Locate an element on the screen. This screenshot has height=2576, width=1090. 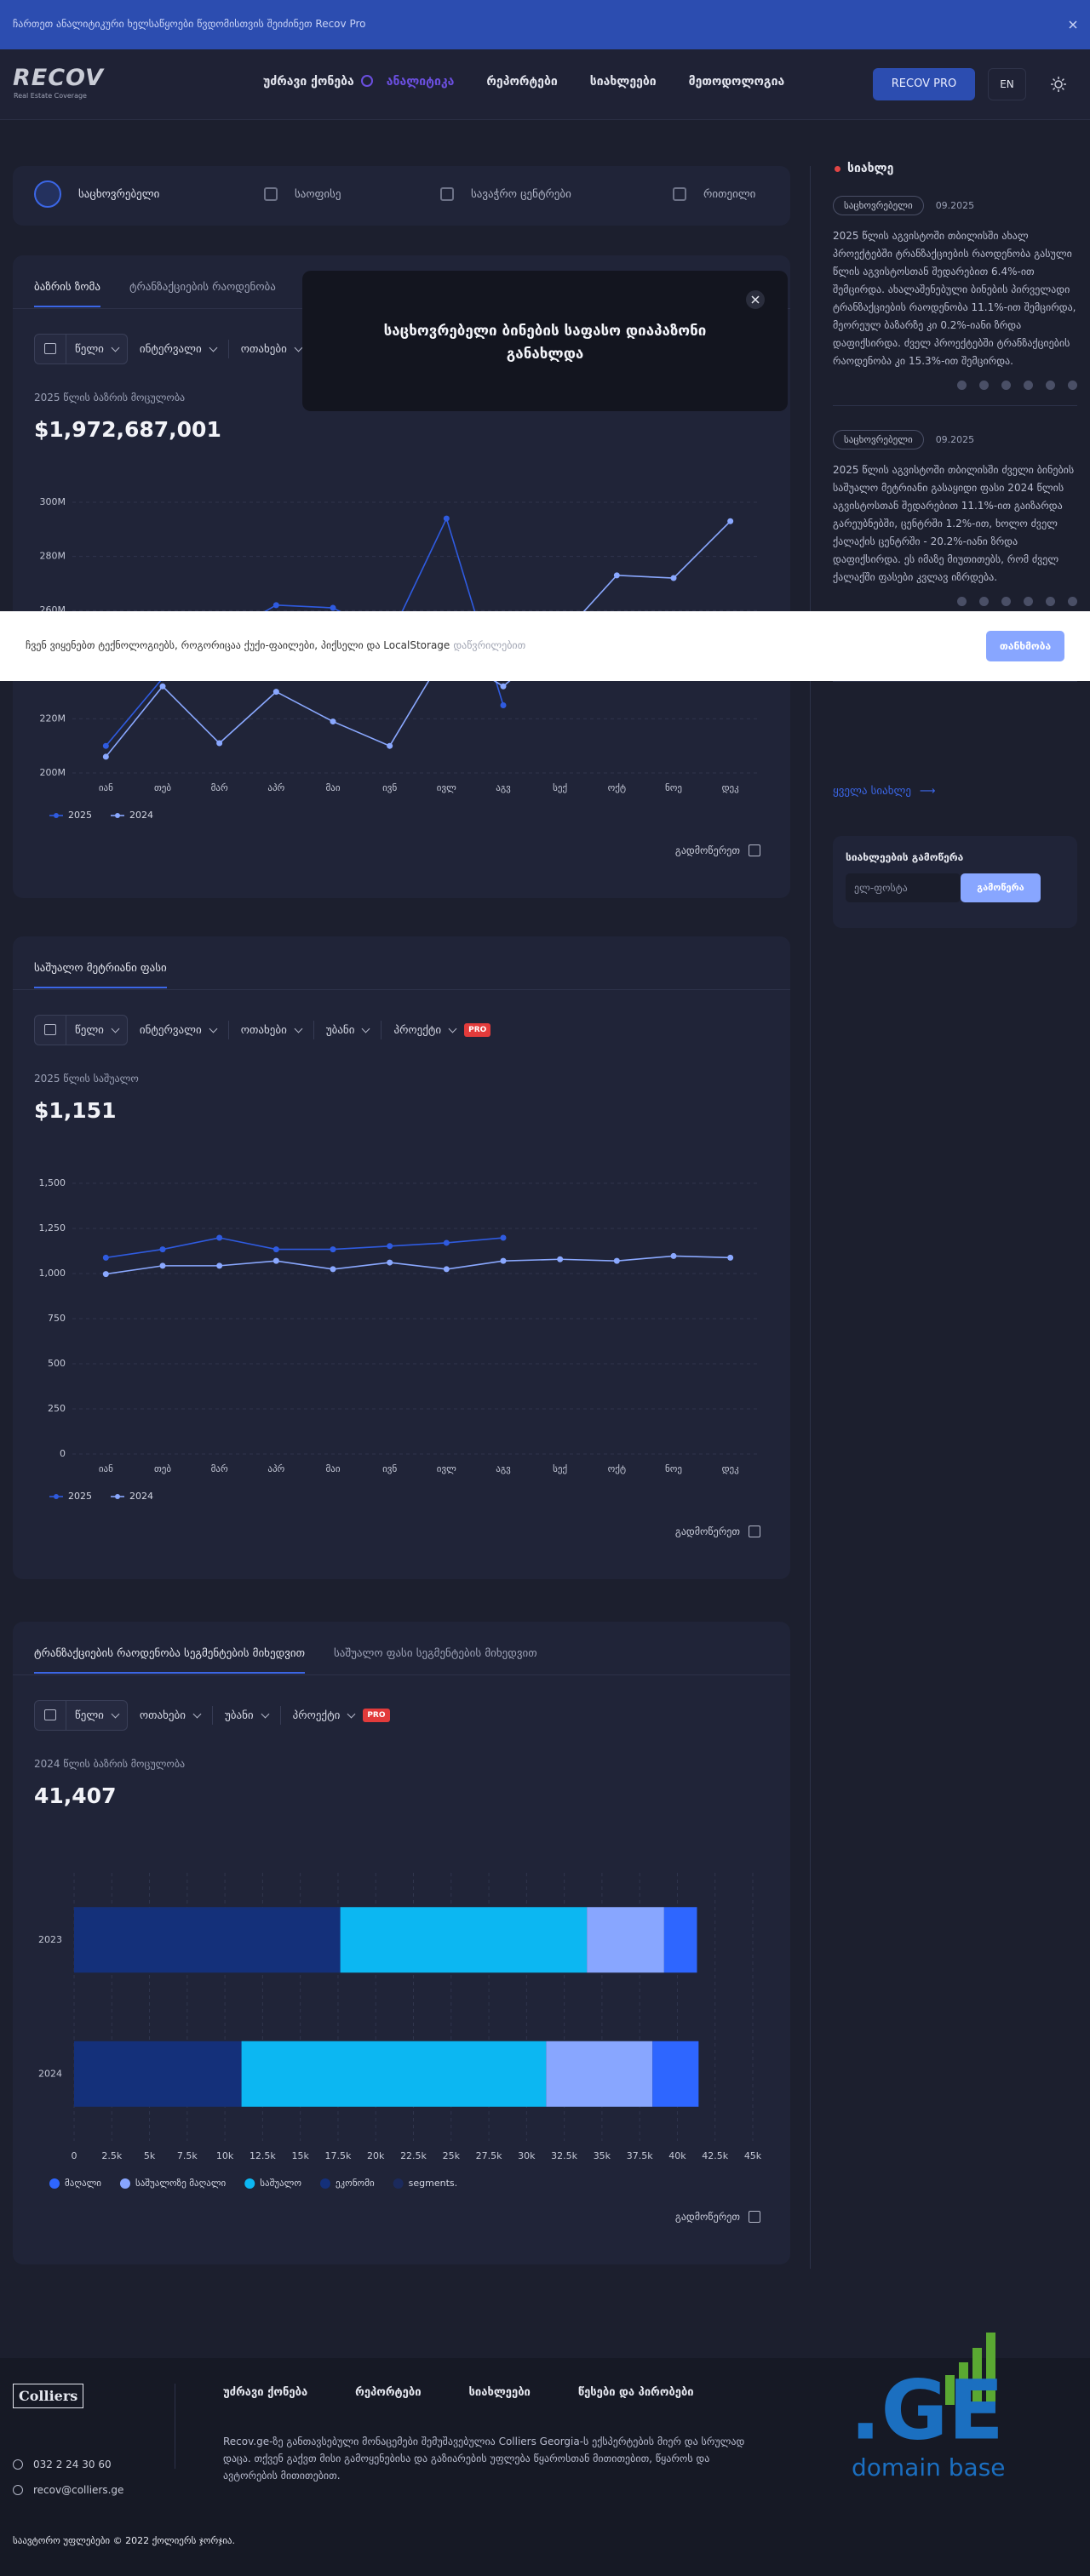
all-news-link: ყველა სიახლე is located at coordinates (885, 792).